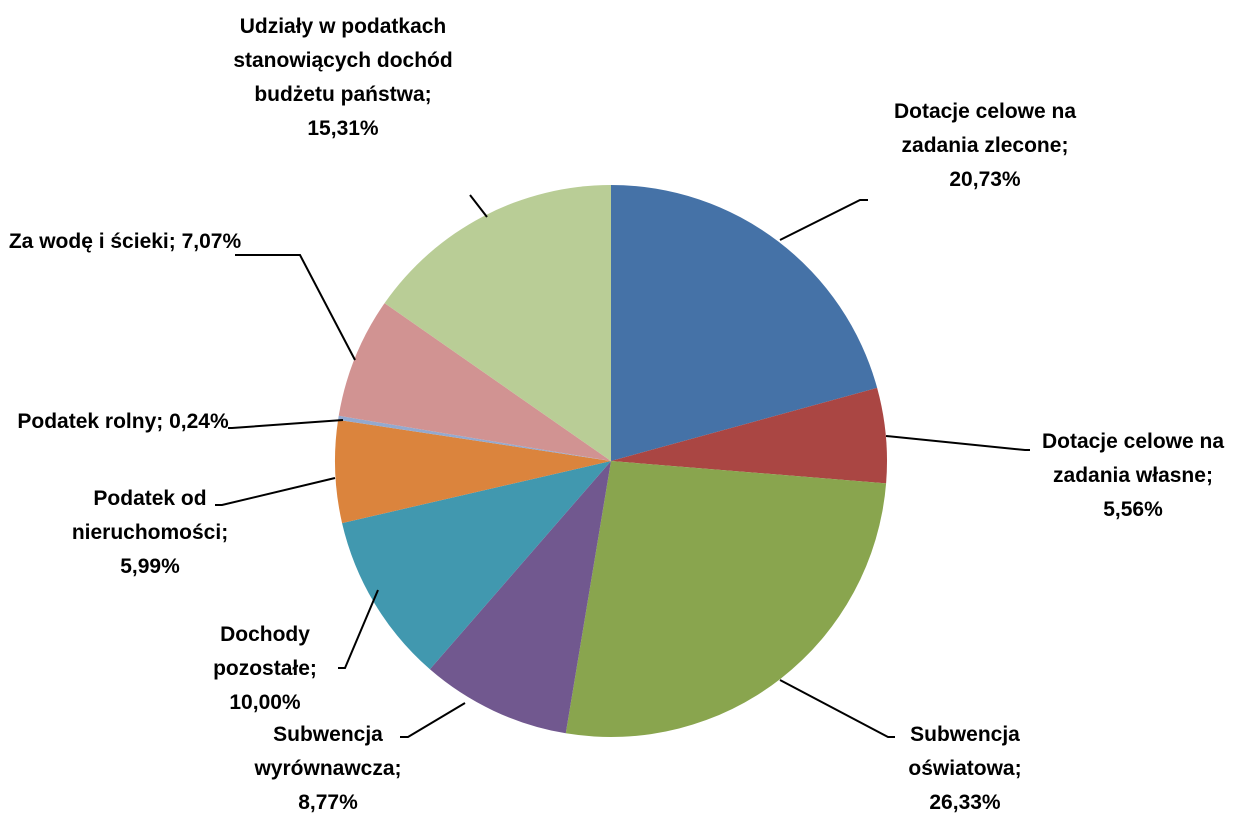  What do you see at coordinates (150, 566) in the screenshot?
I see `label-value: 5,99%` at bounding box center [150, 566].